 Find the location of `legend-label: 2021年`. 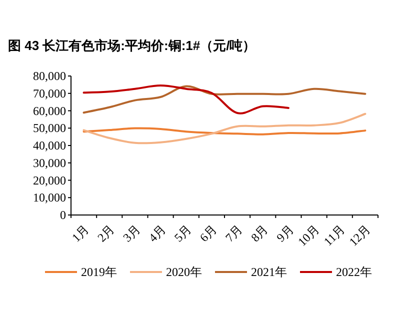

legend-label: 2021年 is located at coordinates (269, 272).